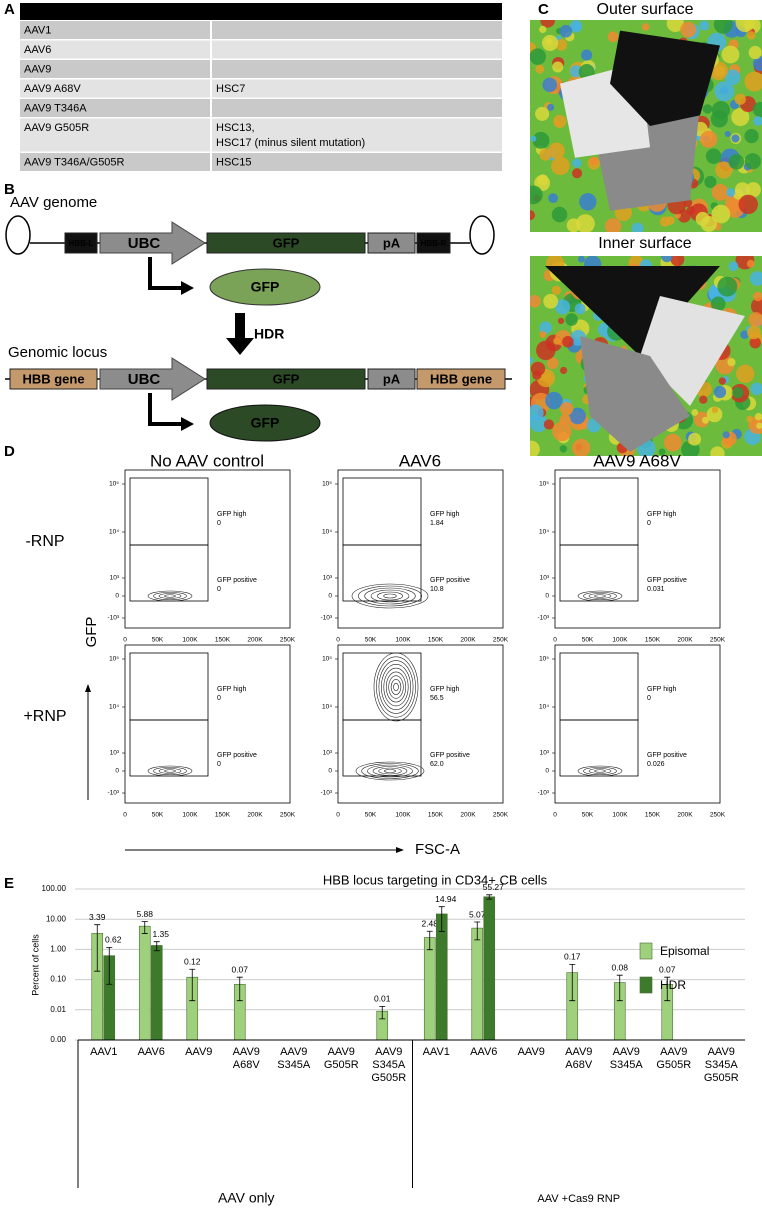 The height and width of the screenshot is (1213, 762). What do you see at coordinates (619, 967) in the screenshot?
I see `value-label: 0.08` at bounding box center [619, 967].